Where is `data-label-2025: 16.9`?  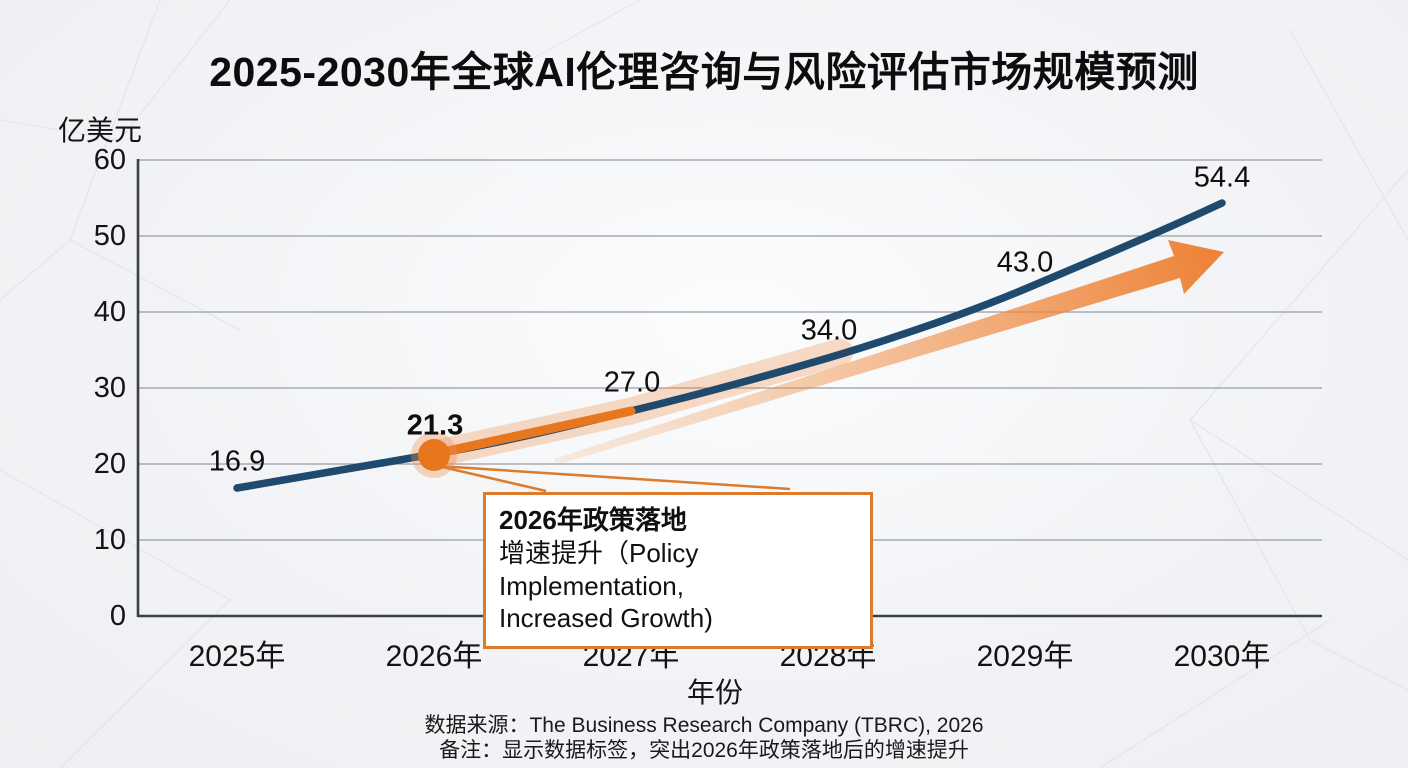
data-label-2025: 16.9 is located at coordinates (237, 461).